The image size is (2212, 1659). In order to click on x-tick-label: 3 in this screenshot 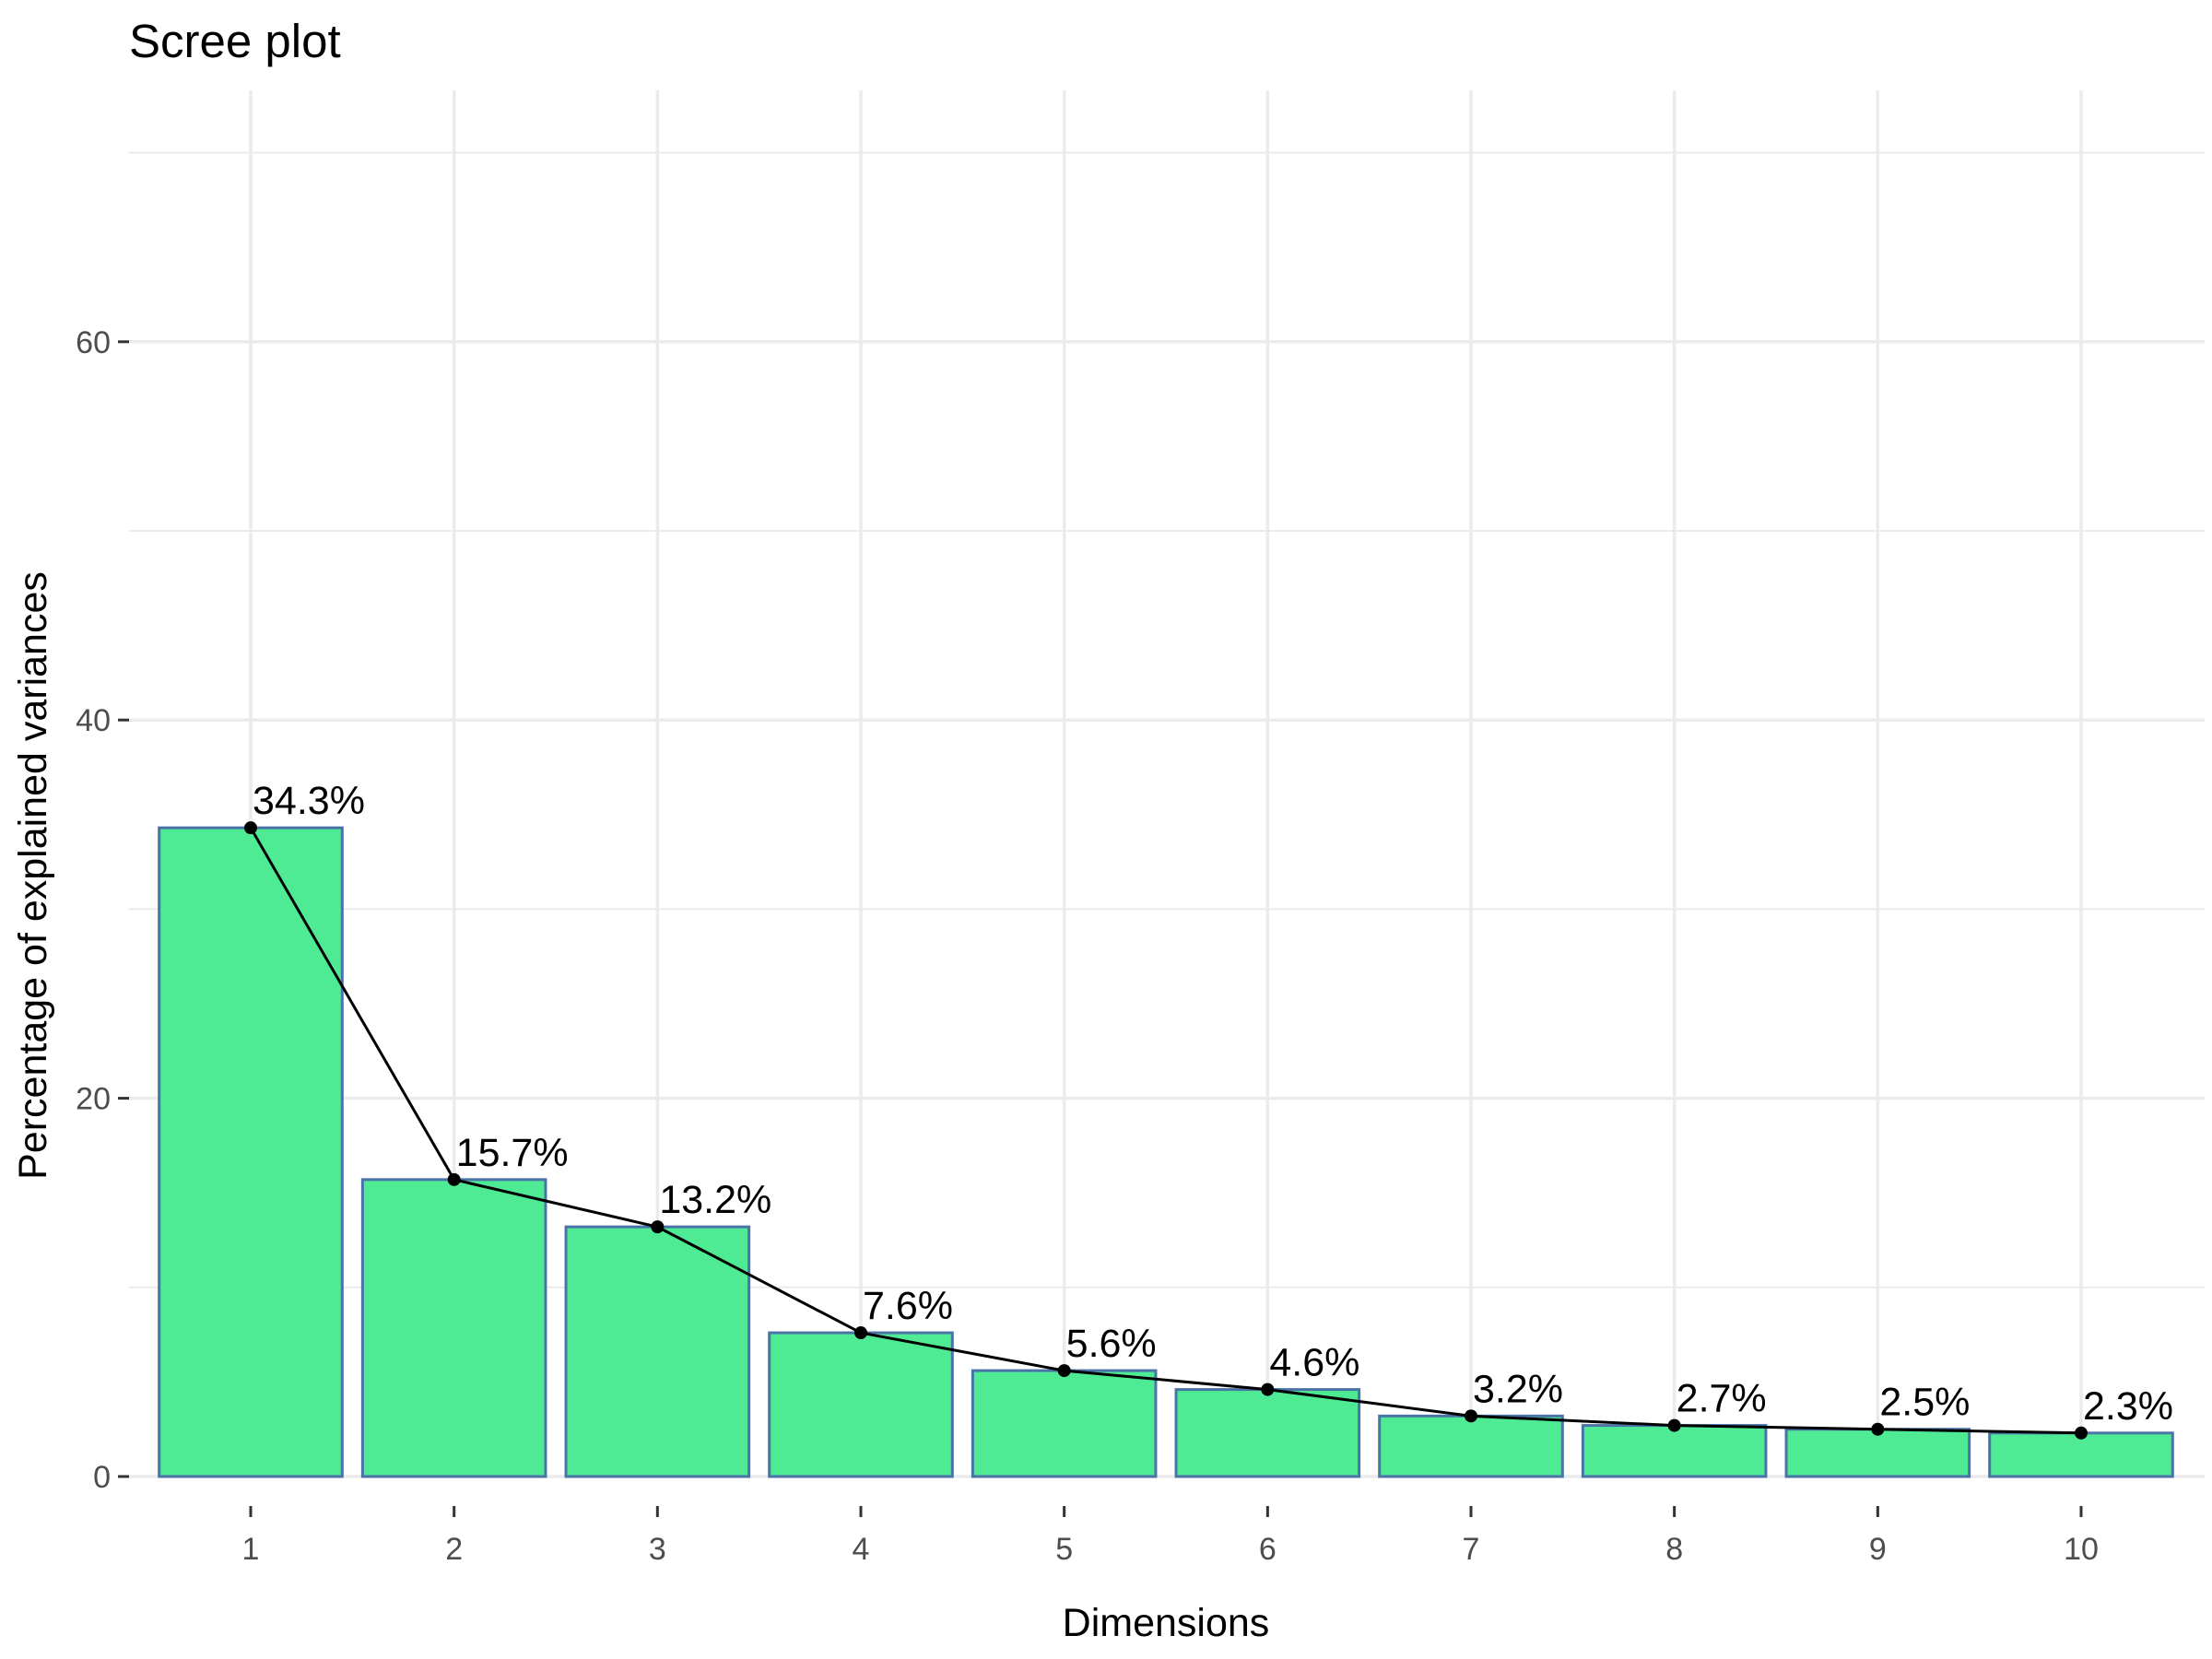, I will do `click(657, 1549)`.